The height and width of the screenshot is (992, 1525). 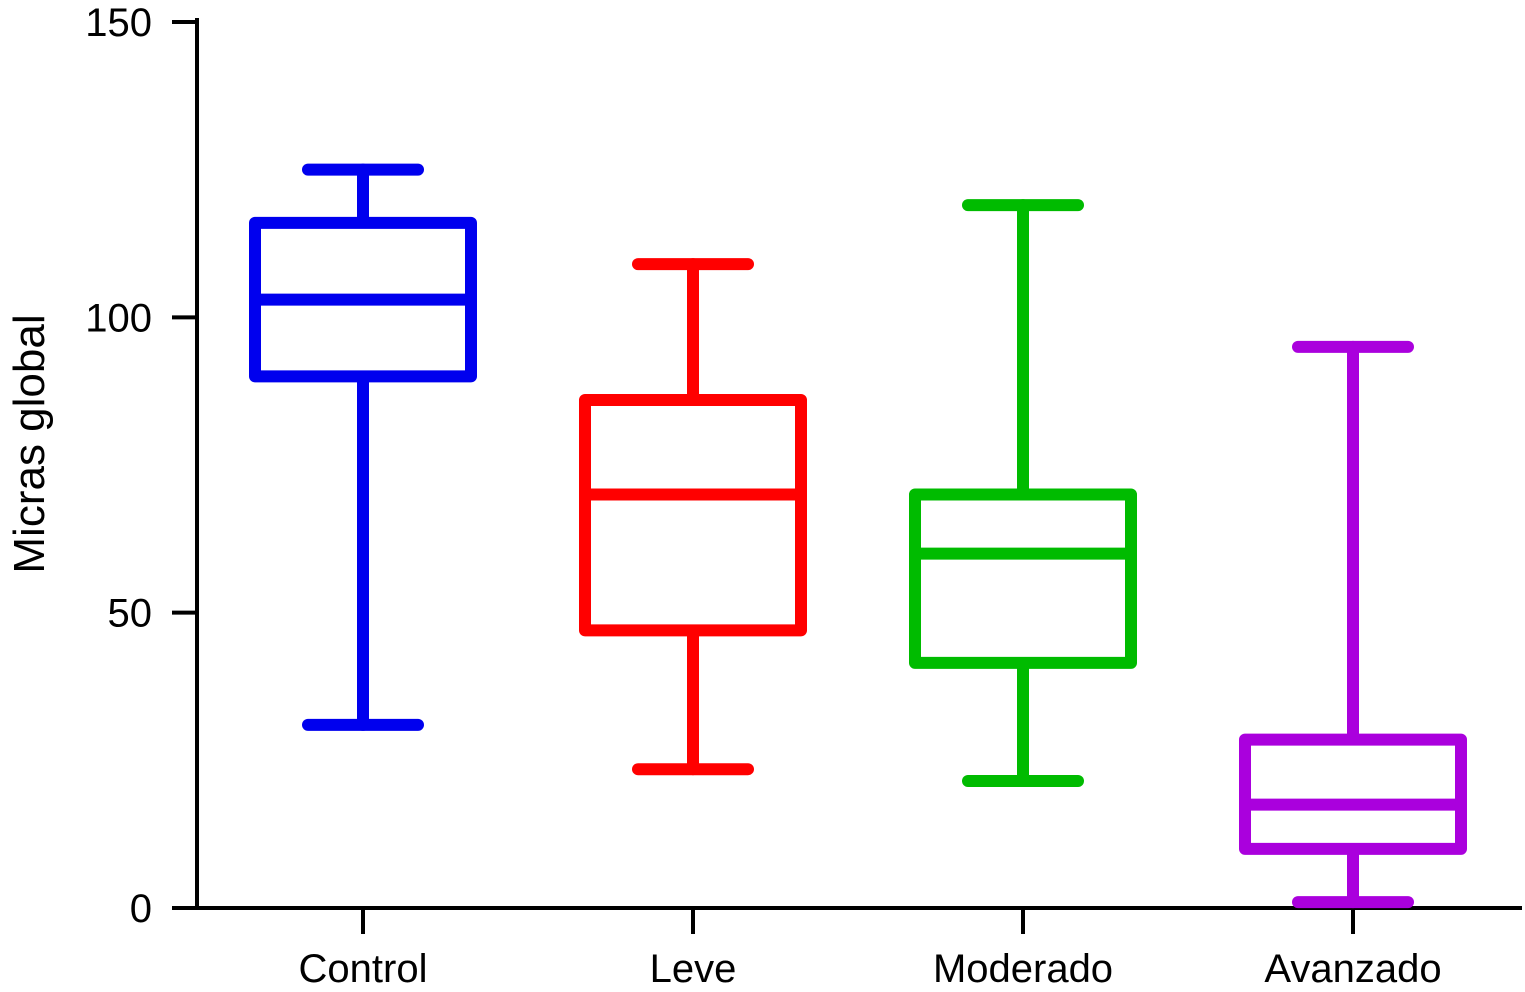 I want to click on box-avanzado, so click(x=1353, y=624).